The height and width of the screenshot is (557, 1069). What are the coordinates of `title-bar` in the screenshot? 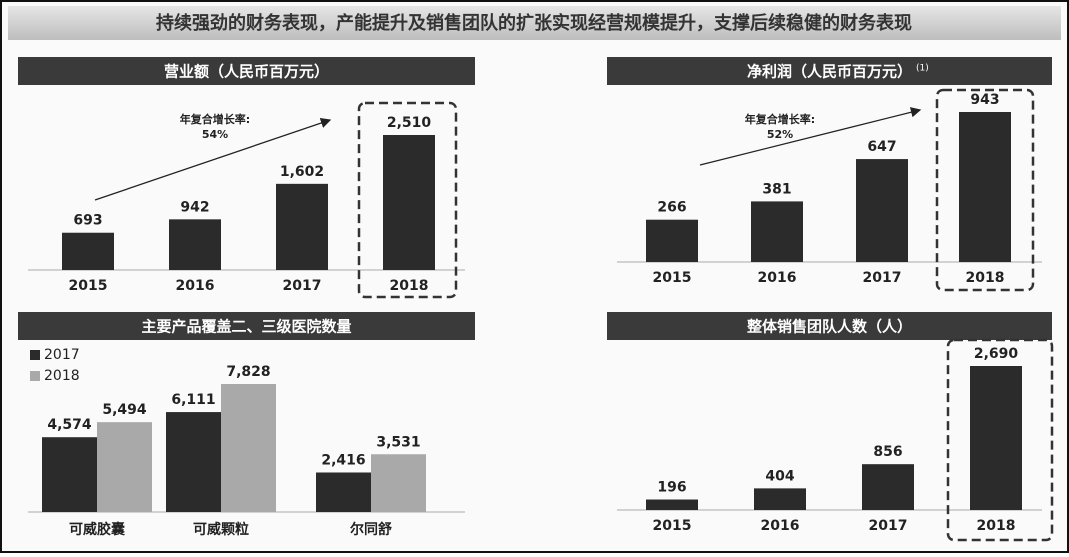 It's located at (534, 23).